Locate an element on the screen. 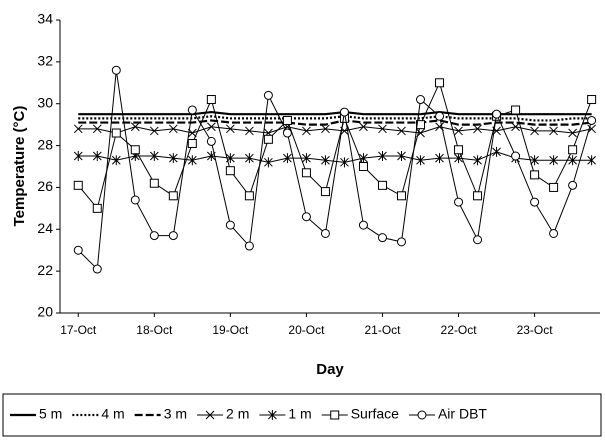 This screenshot has width=605, height=443. legend-label: 5 m is located at coordinates (50, 414).